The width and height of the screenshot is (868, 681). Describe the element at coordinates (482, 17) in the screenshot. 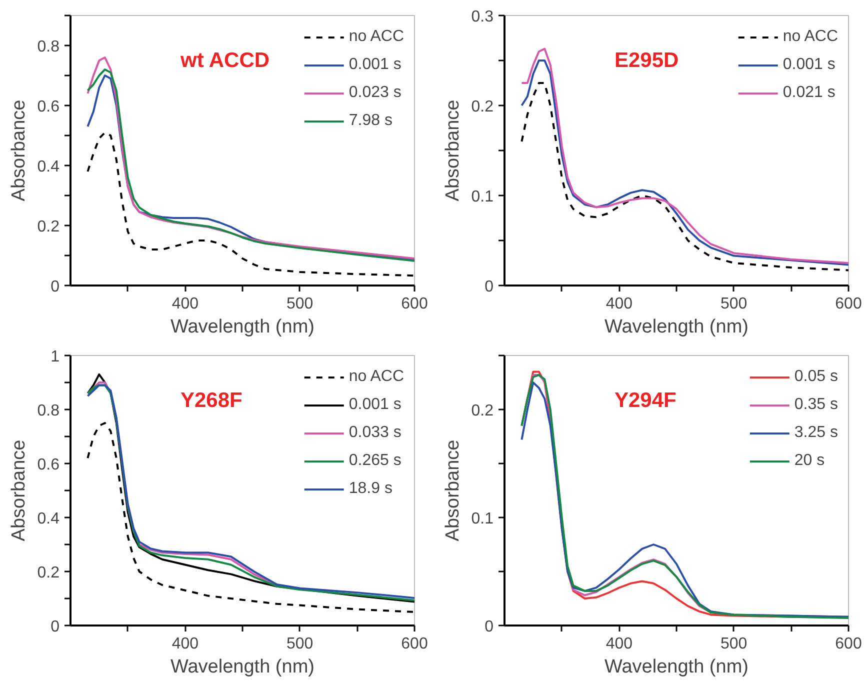

I see `y-tick-label: 0.3` at that location.